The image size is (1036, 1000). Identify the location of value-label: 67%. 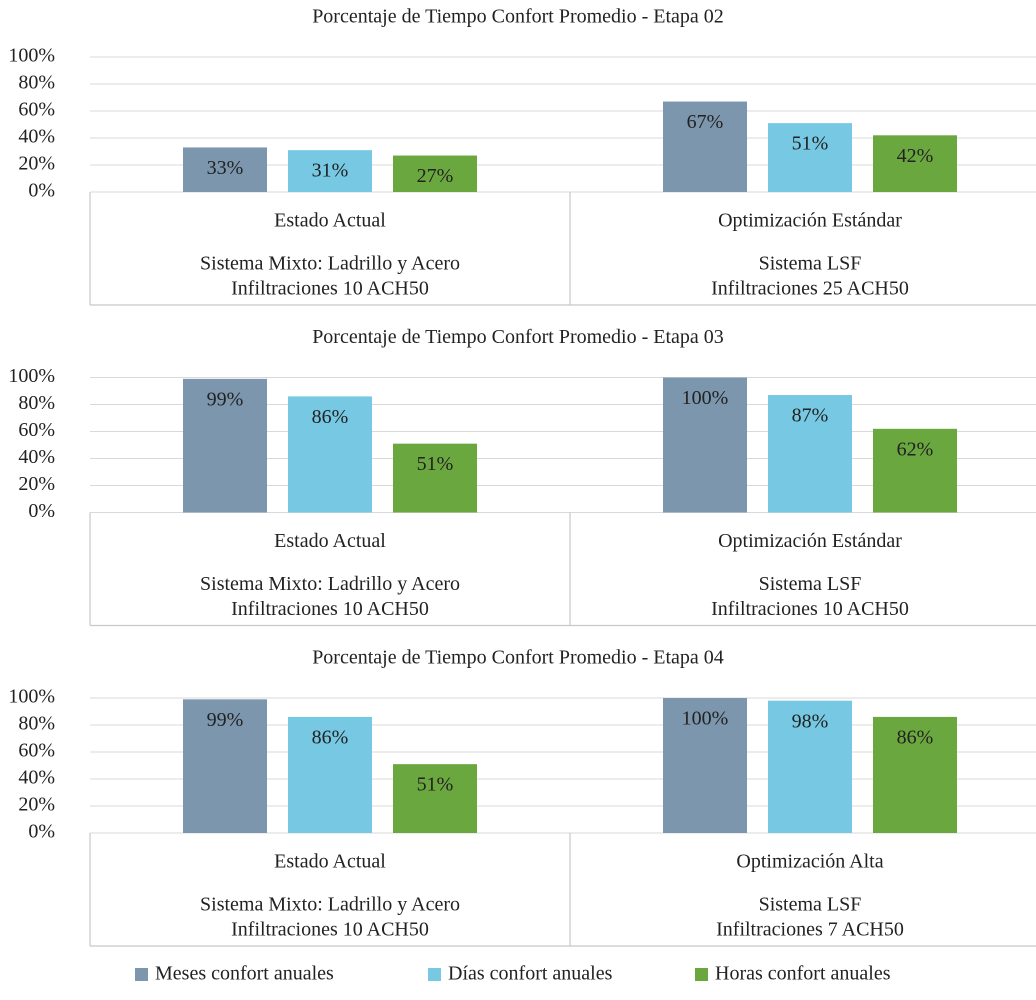
(705, 122).